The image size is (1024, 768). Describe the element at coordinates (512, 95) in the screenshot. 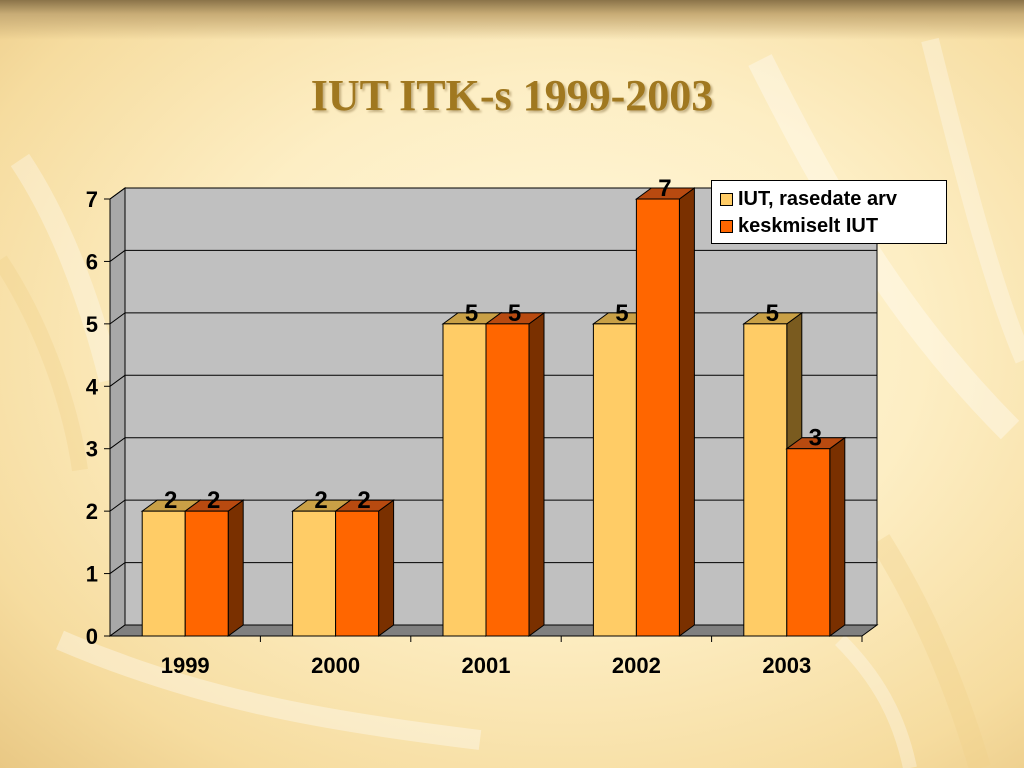

I see `slide-title: IUT ITK-s 1999-2003` at that location.